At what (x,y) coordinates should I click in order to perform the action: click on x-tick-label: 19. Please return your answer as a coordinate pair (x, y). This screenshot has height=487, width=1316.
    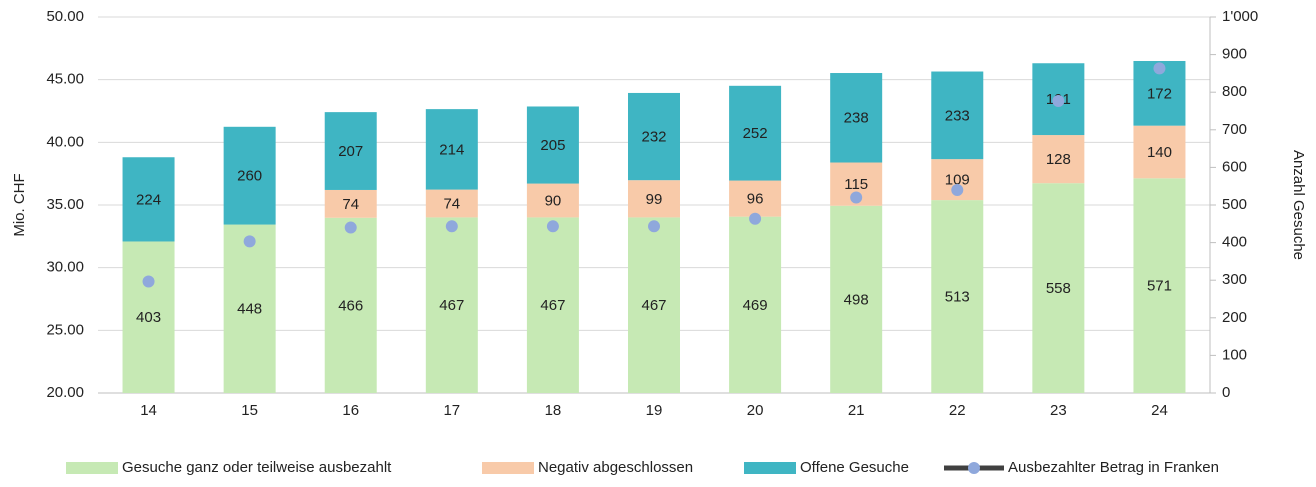
    Looking at the image, I should click on (654, 410).